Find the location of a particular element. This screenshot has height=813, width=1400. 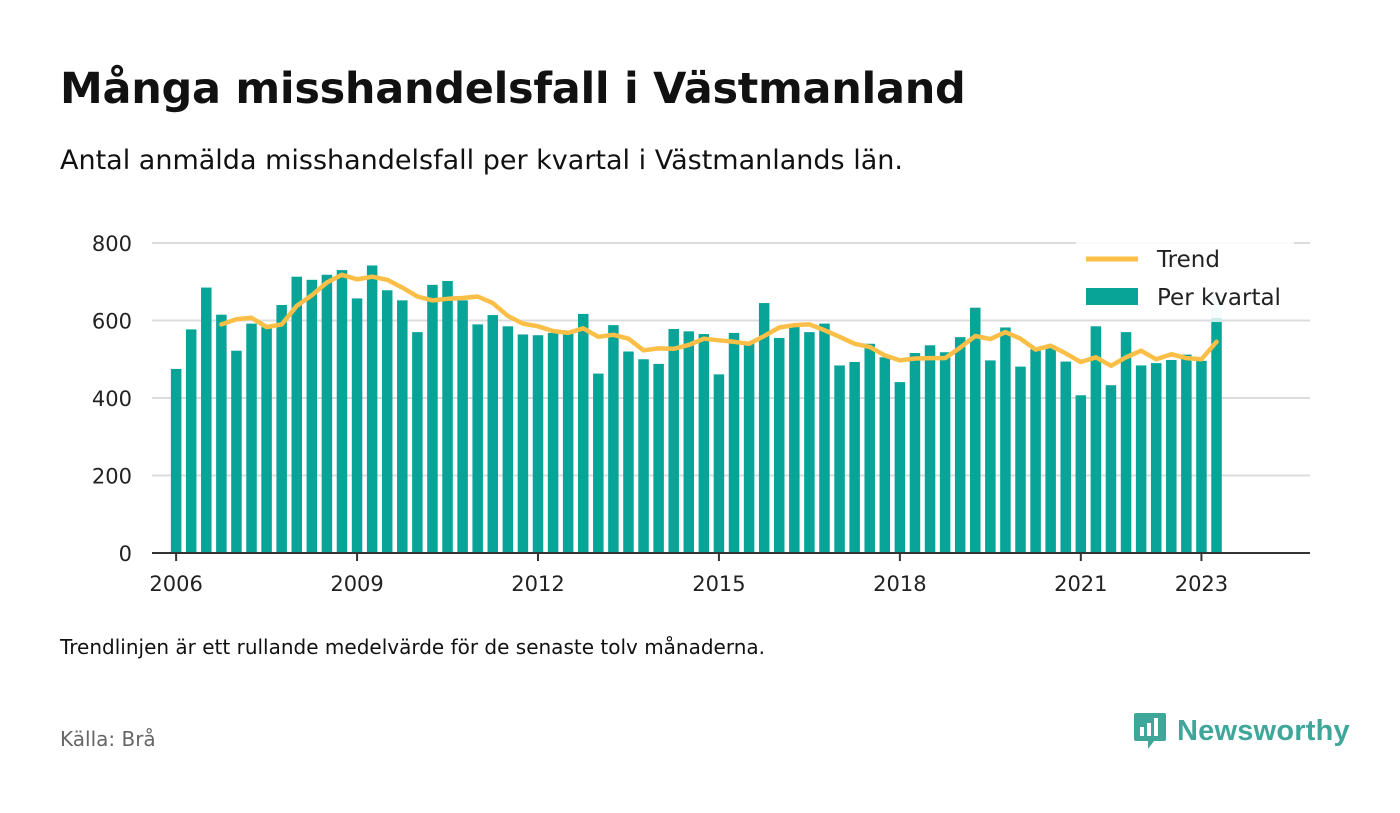

y-tick-label: 800 is located at coordinates (112, 244).